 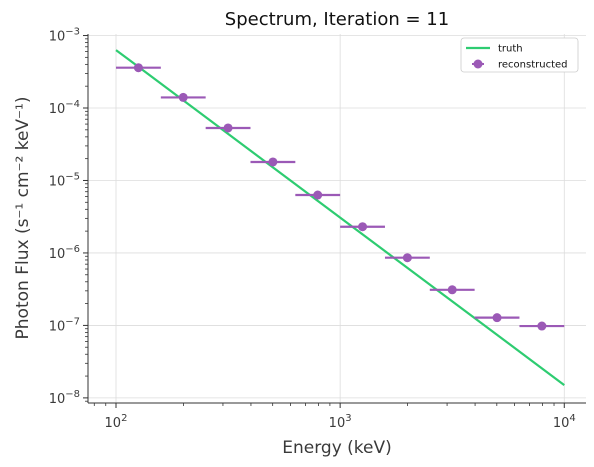 I want to click on legend-box, so click(x=519, y=55).